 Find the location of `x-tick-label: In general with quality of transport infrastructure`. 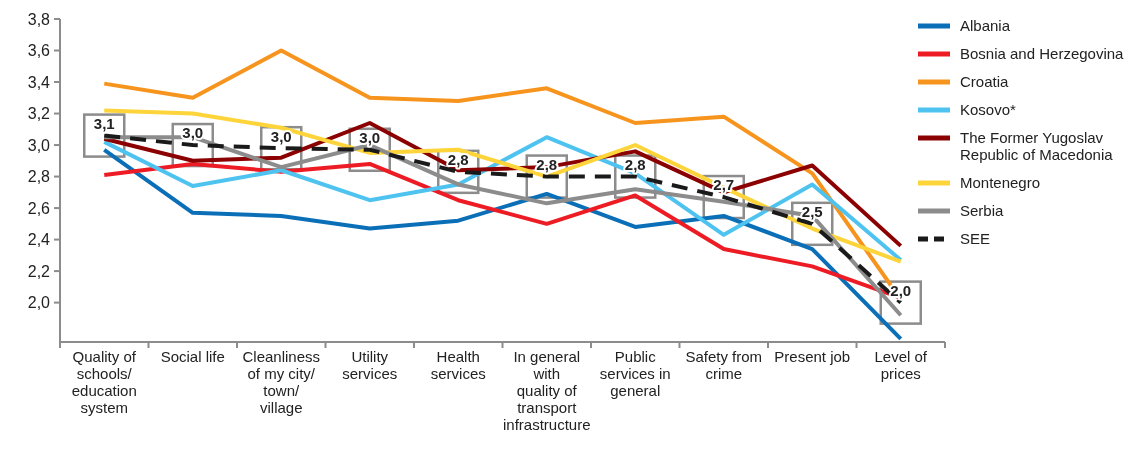

x-tick-label: In general with quality of transport infrastructure is located at coordinates (546, 390).